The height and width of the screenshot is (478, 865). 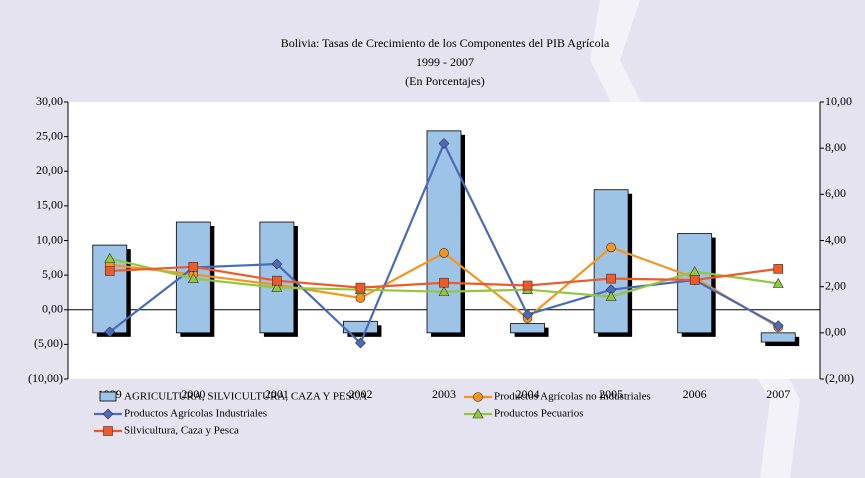 I want to click on x-tick-label: 2007, so click(x=778, y=394).